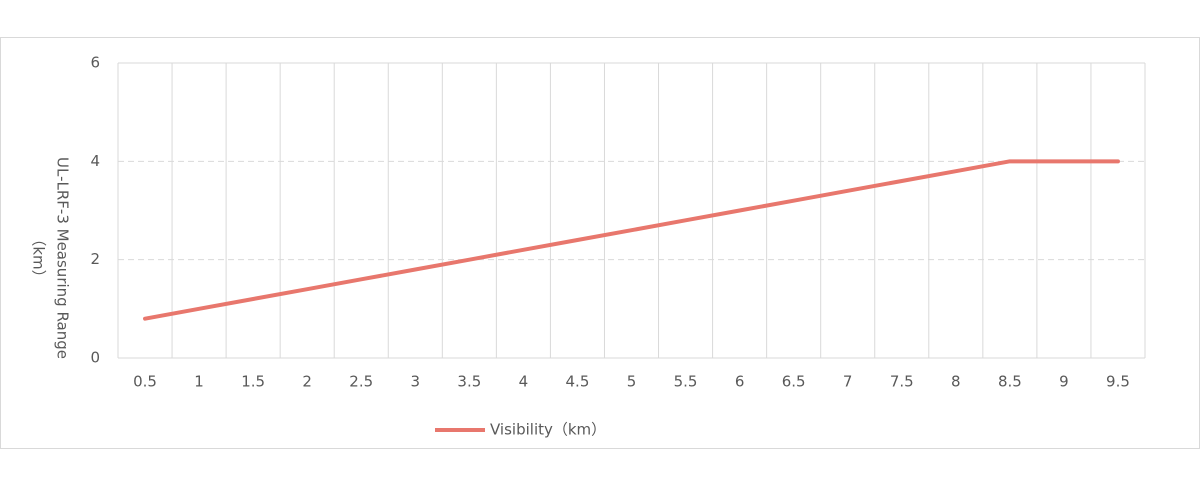 The height and width of the screenshot is (499, 1200). I want to click on x-tick-label: 6, so click(740, 382).